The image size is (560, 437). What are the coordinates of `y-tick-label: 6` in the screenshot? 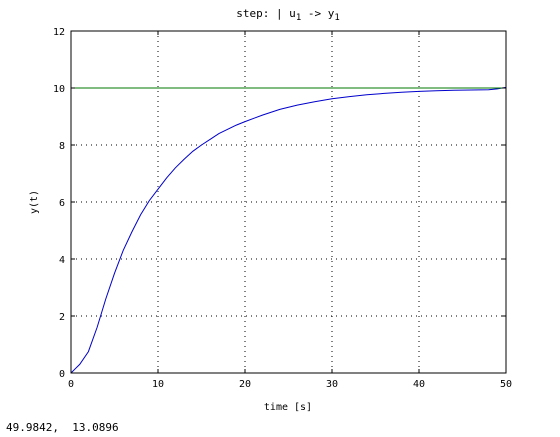 It's located at (62, 203).